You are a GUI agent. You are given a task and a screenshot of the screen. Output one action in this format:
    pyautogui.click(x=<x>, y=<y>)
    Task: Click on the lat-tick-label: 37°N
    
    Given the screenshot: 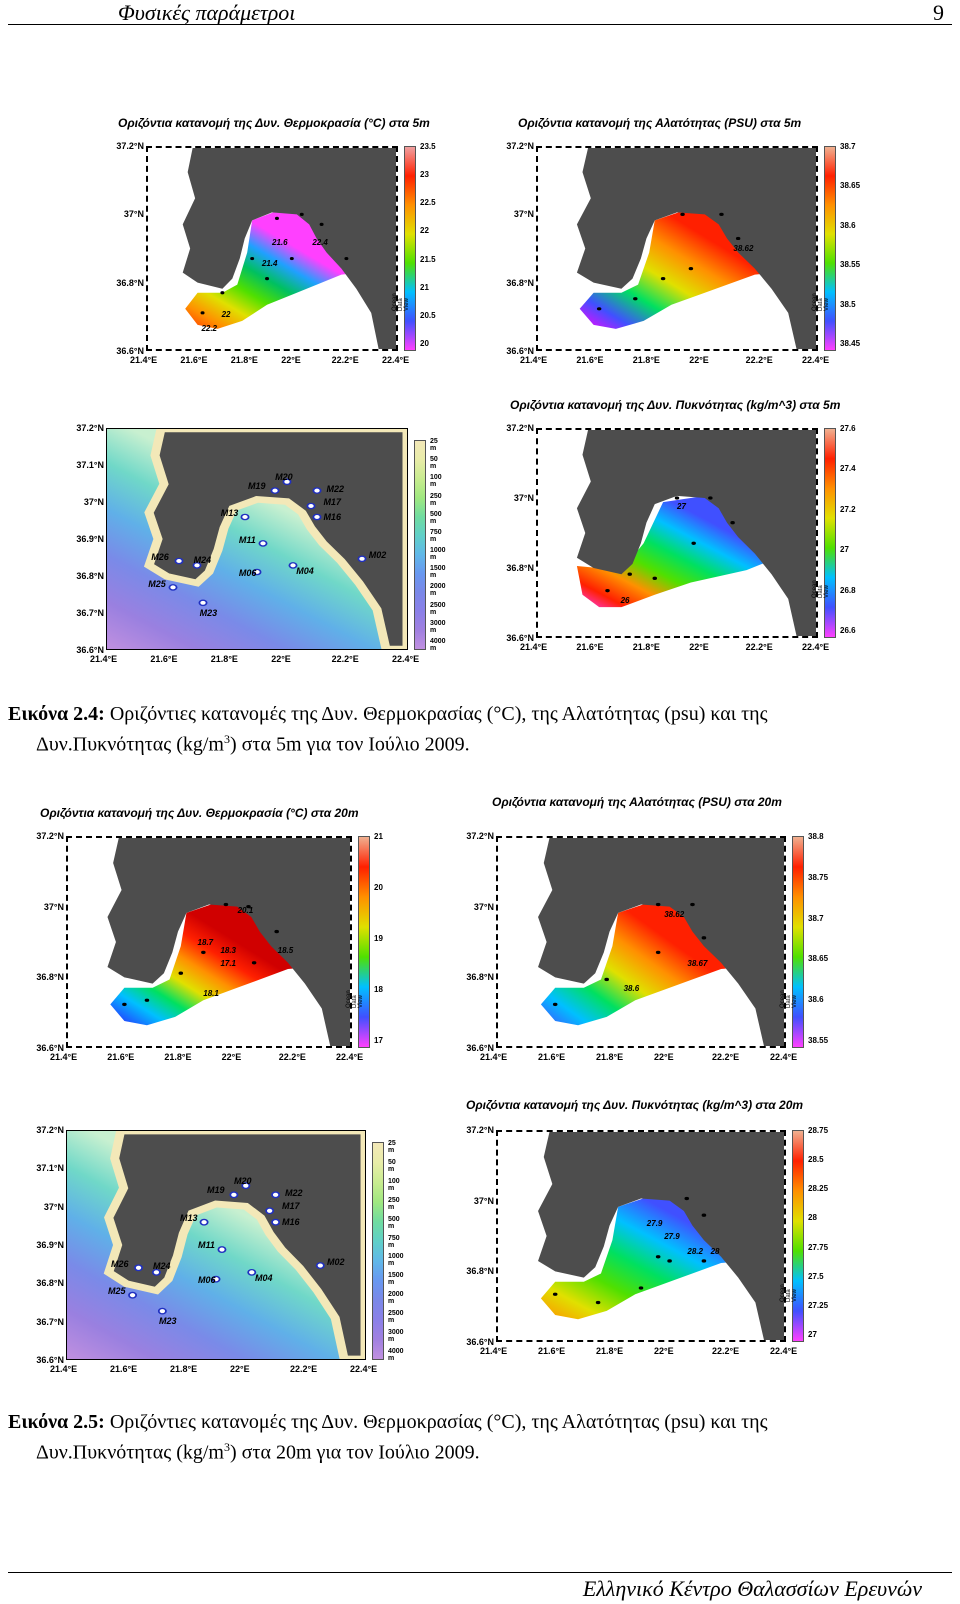 What is the action you would take?
    pyautogui.click(x=53, y=906)
    